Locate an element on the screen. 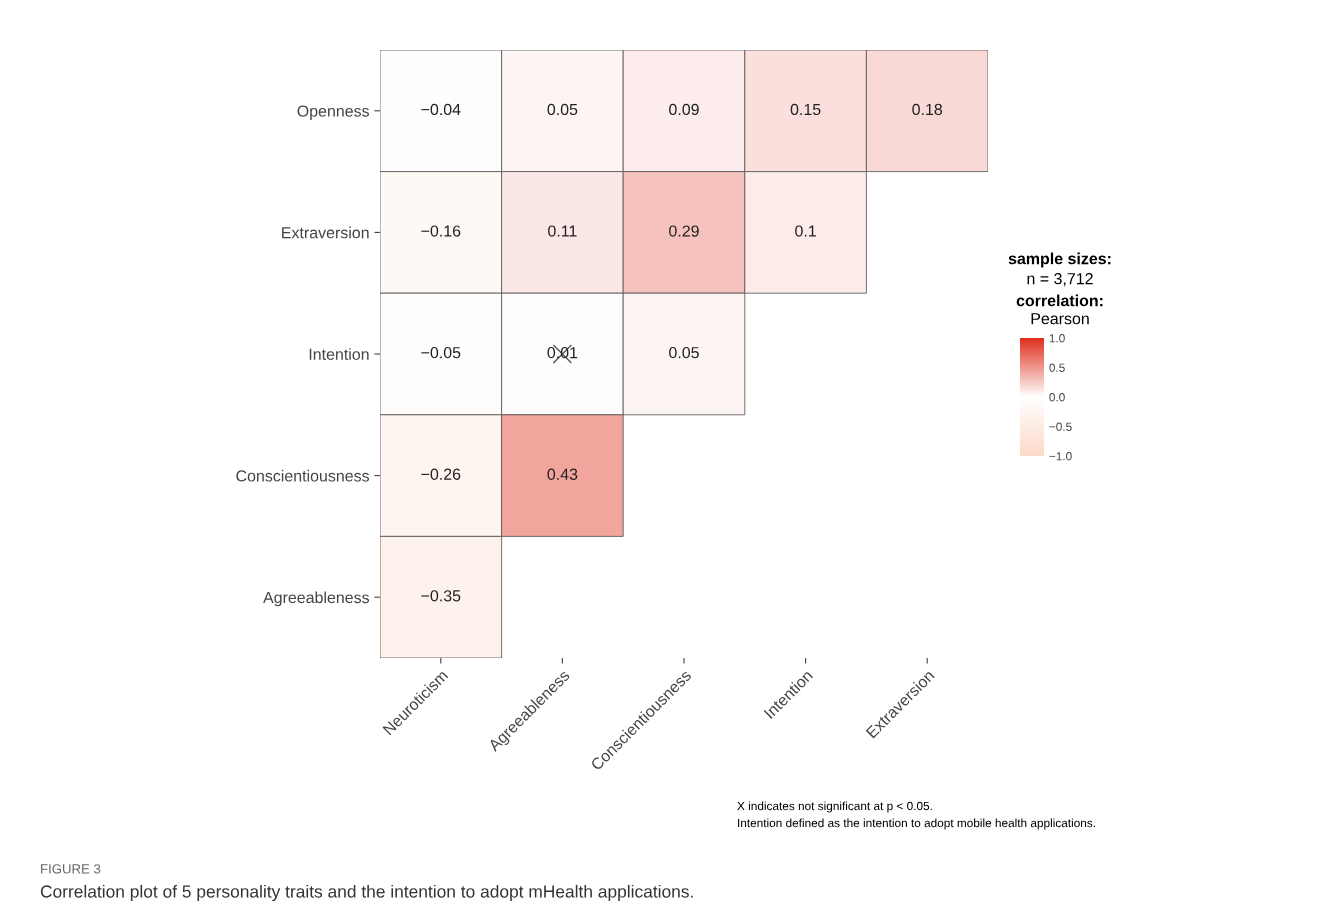 This screenshot has width=1333, height=922. y-tick-label: Openness is located at coordinates (333, 112).